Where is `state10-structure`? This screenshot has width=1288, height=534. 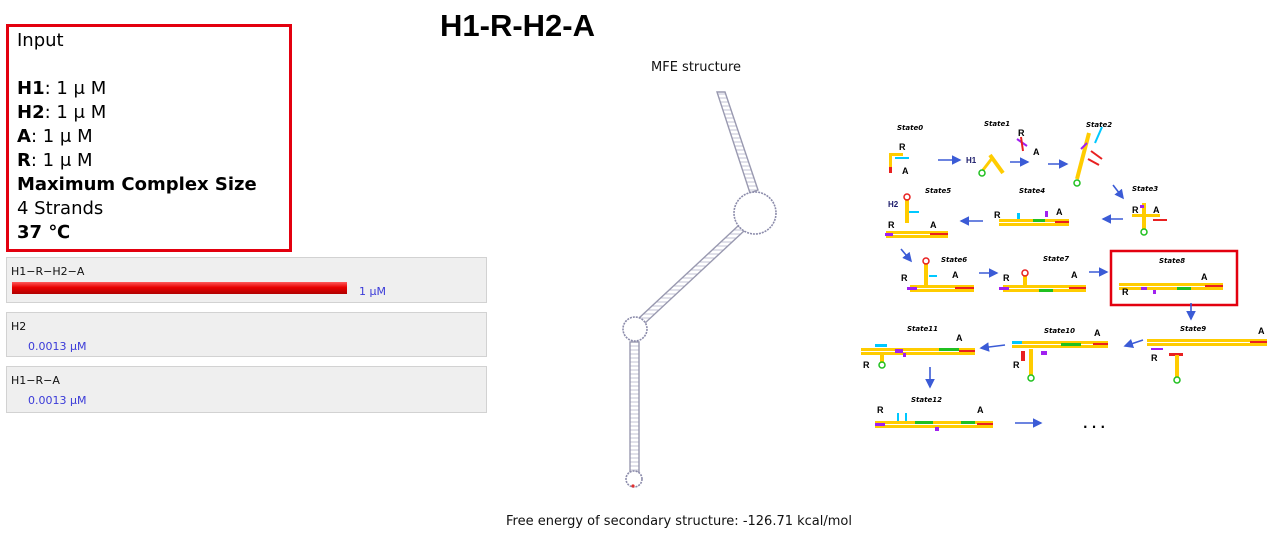 state10-structure is located at coordinates (1060, 361).